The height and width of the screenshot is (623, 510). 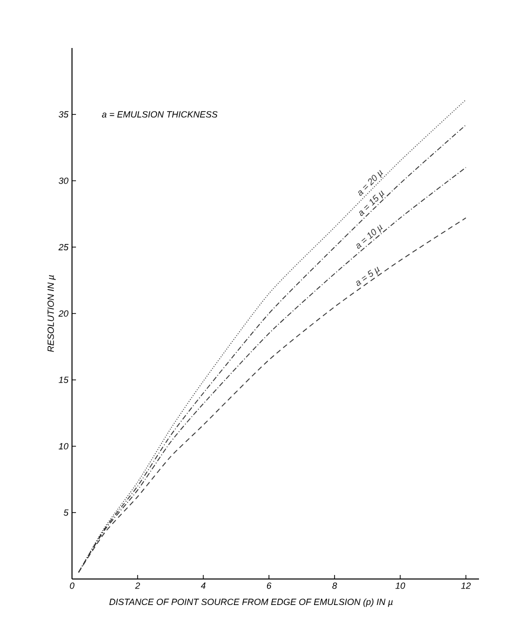 What do you see at coordinates (52, 313) in the screenshot?
I see `y-axis-title: RESOLUTION IN µ` at bounding box center [52, 313].